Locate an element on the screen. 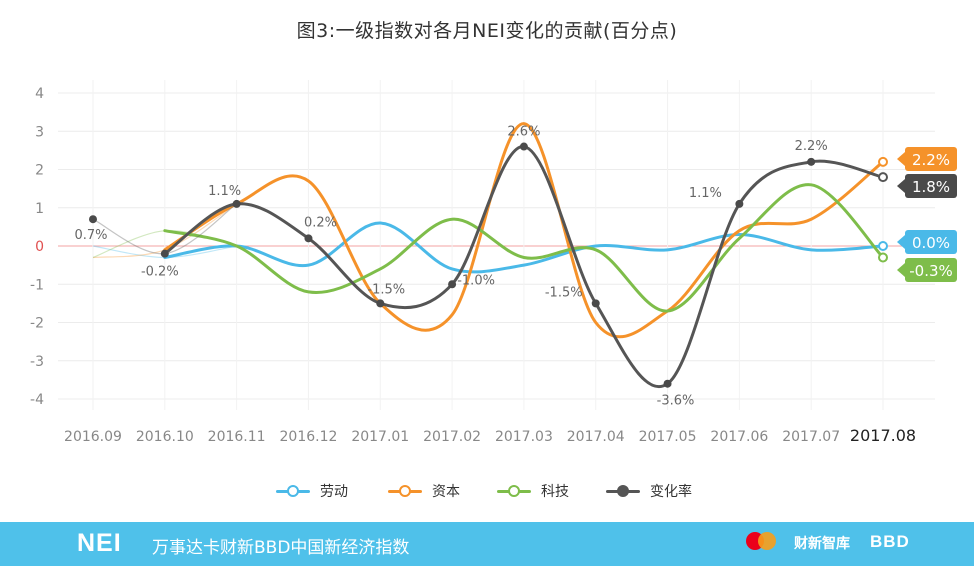  series-line-labor is located at coordinates (524, 247).